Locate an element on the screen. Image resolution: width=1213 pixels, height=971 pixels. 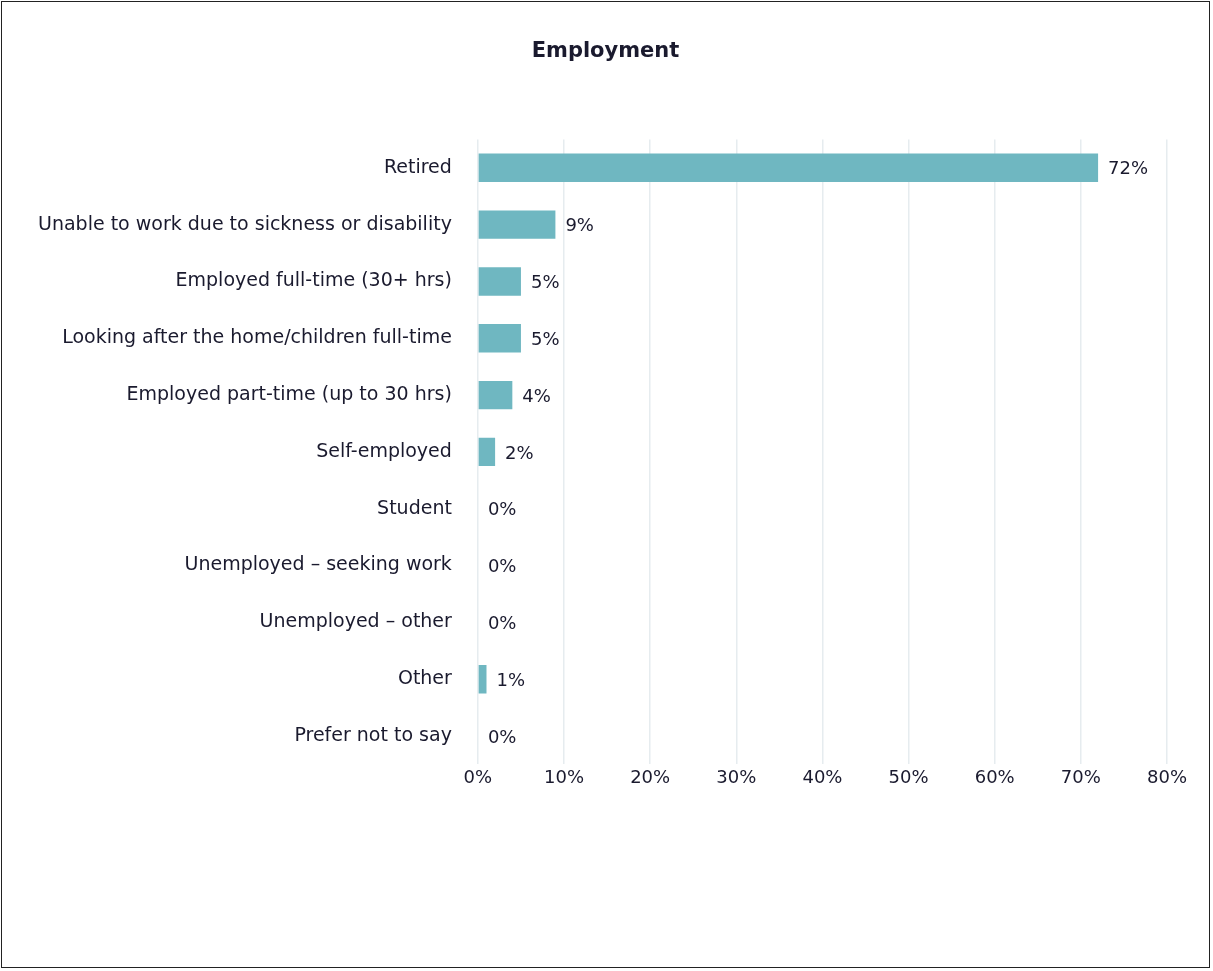
data-label: 4% is located at coordinates (536, 395).